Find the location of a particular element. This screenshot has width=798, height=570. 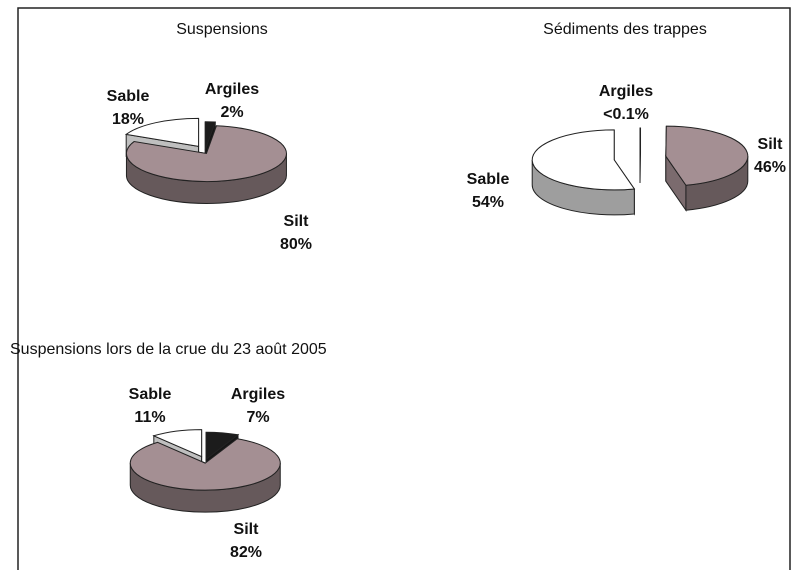

chart-title: Suspensions is located at coordinates (222, 29).